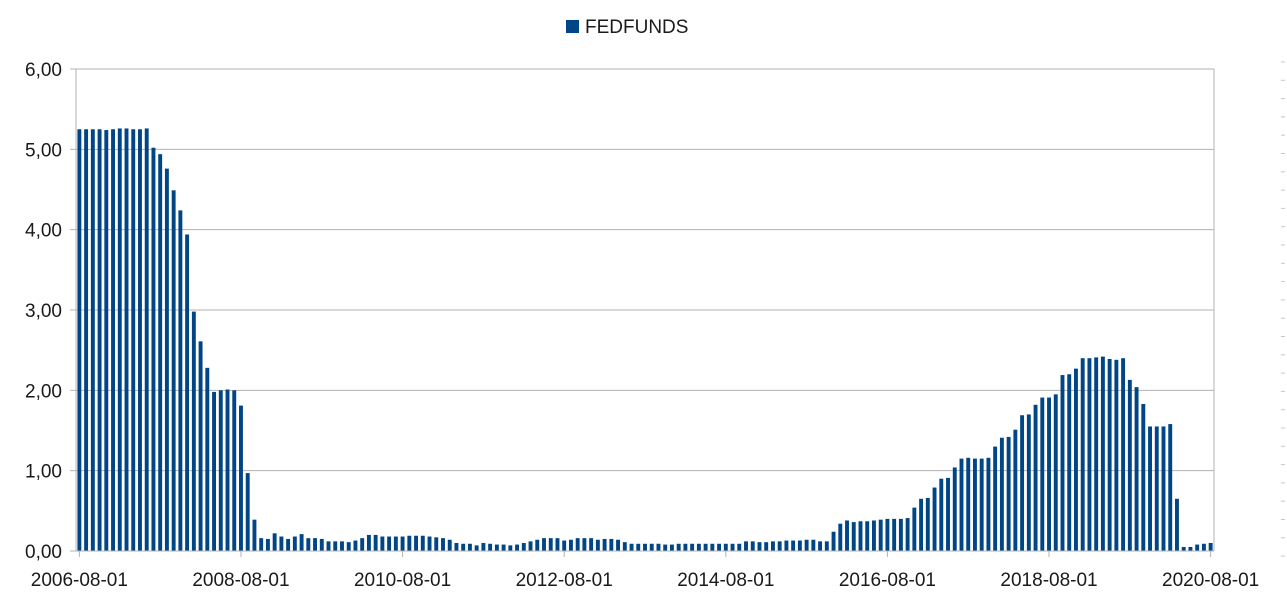 The image size is (1287, 594). What do you see at coordinates (79, 580) in the screenshot?
I see `x-tick-label: 2006-08-01` at bounding box center [79, 580].